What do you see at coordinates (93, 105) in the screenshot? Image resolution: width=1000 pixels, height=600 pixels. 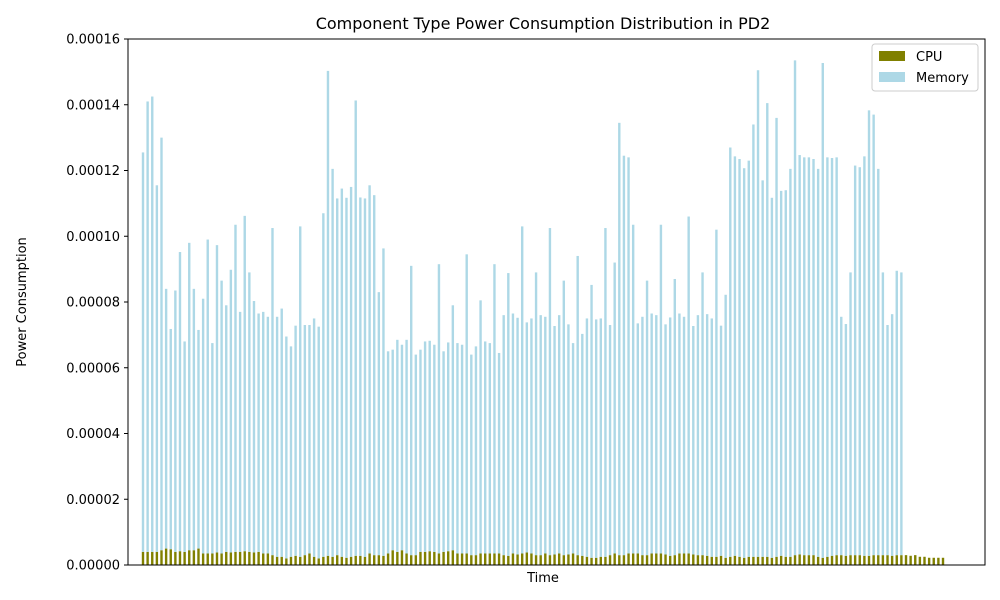 I see `y-tick-label: 0.00014` at bounding box center [93, 105].